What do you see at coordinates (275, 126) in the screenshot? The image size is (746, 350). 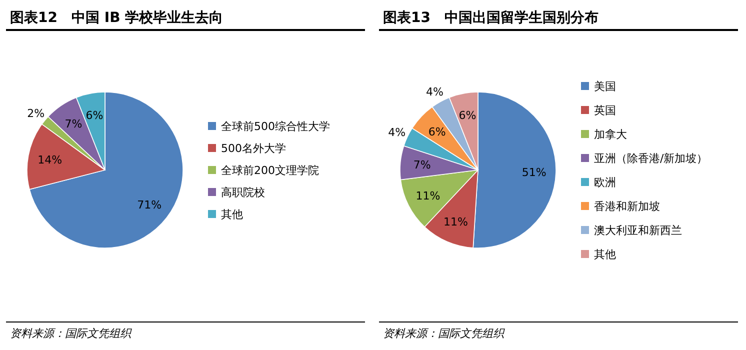 I see `legend-label: 全球前500综合性大学` at bounding box center [275, 126].